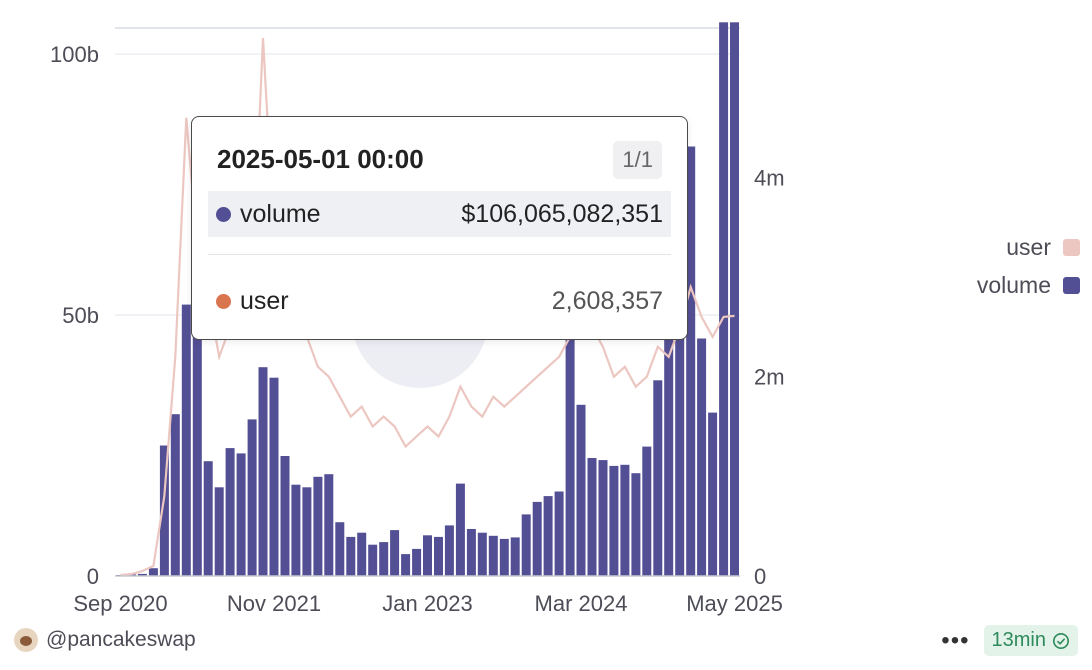 This screenshot has height=670, width=1092. Describe the element at coordinates (264, 300) in the screenshot. I see `tooltip-series-name: user` at that location.